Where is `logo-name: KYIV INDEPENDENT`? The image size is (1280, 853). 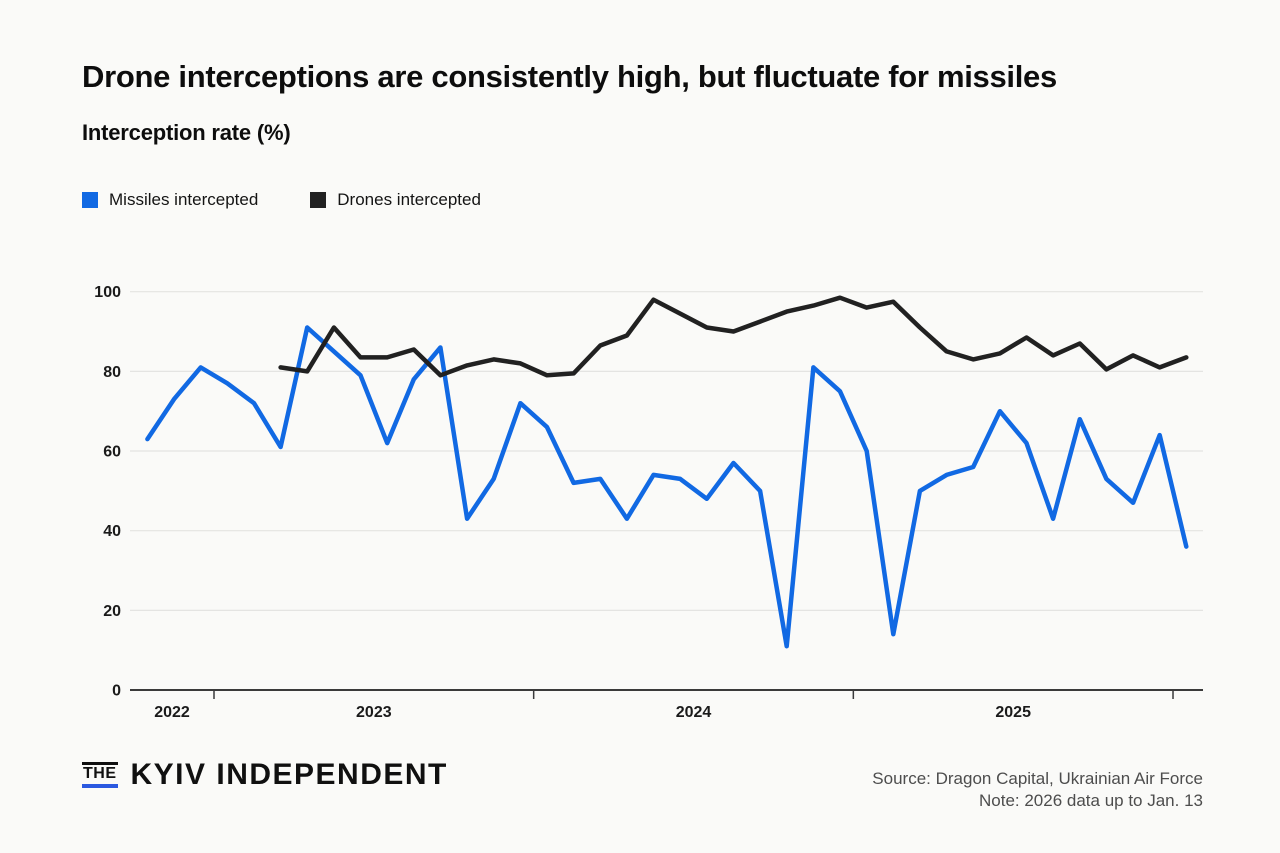
logo-name: KYIV INDEPENDENT is located at coordinates (289, 774).